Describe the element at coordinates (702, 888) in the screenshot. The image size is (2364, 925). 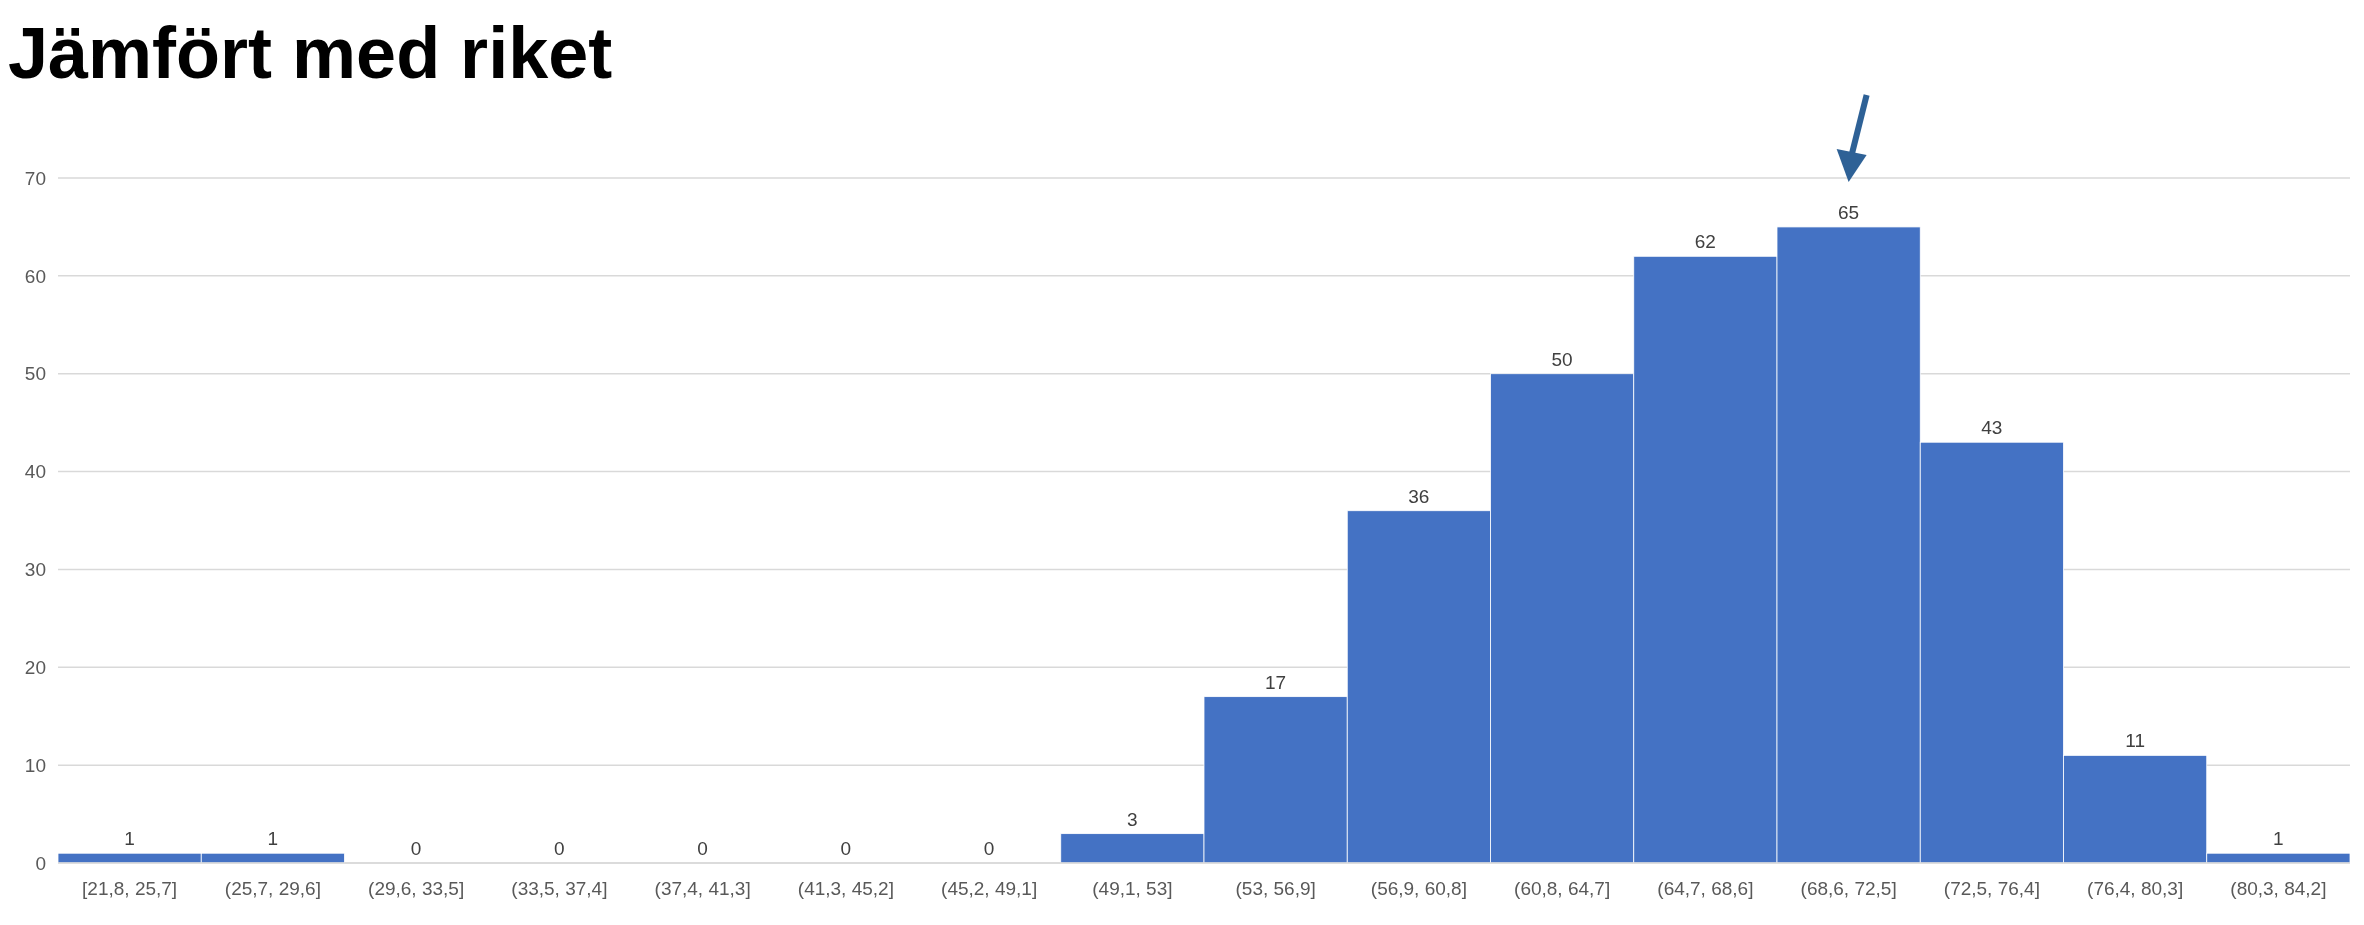
I see `x-tick-label: (37,4, 41,3]` at that location.